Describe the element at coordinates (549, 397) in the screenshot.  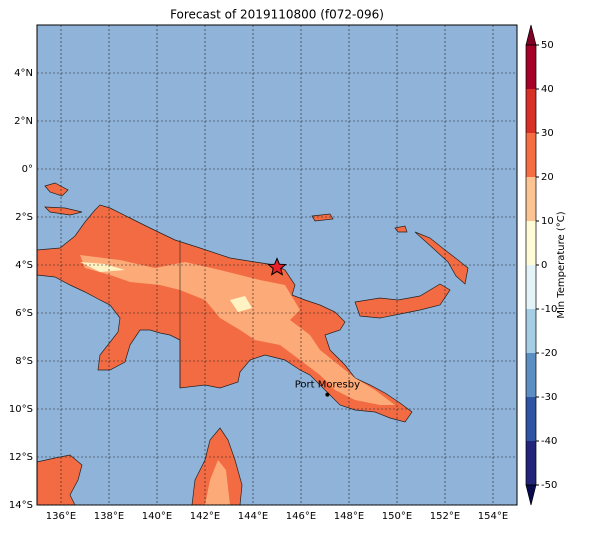
I see `colorbar-tick-label: -30` at that location.